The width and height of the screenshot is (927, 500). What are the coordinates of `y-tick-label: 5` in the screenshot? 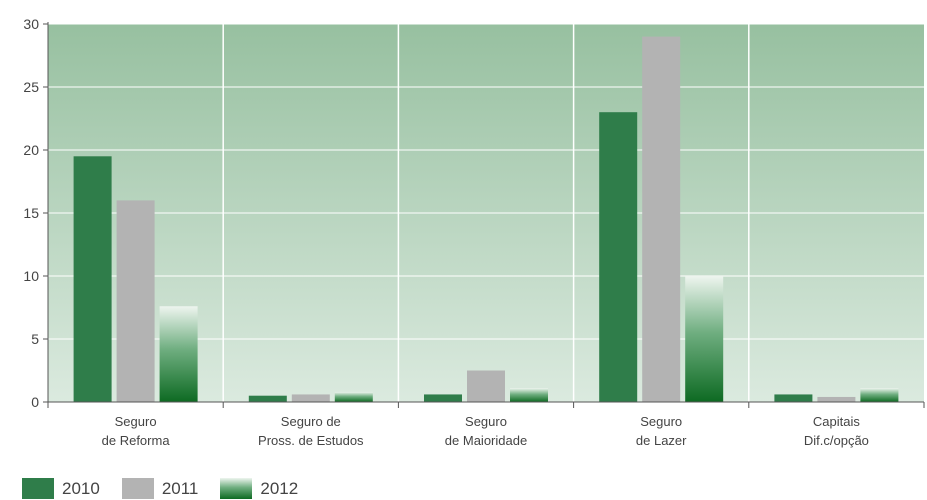 It's located at (35, 339).